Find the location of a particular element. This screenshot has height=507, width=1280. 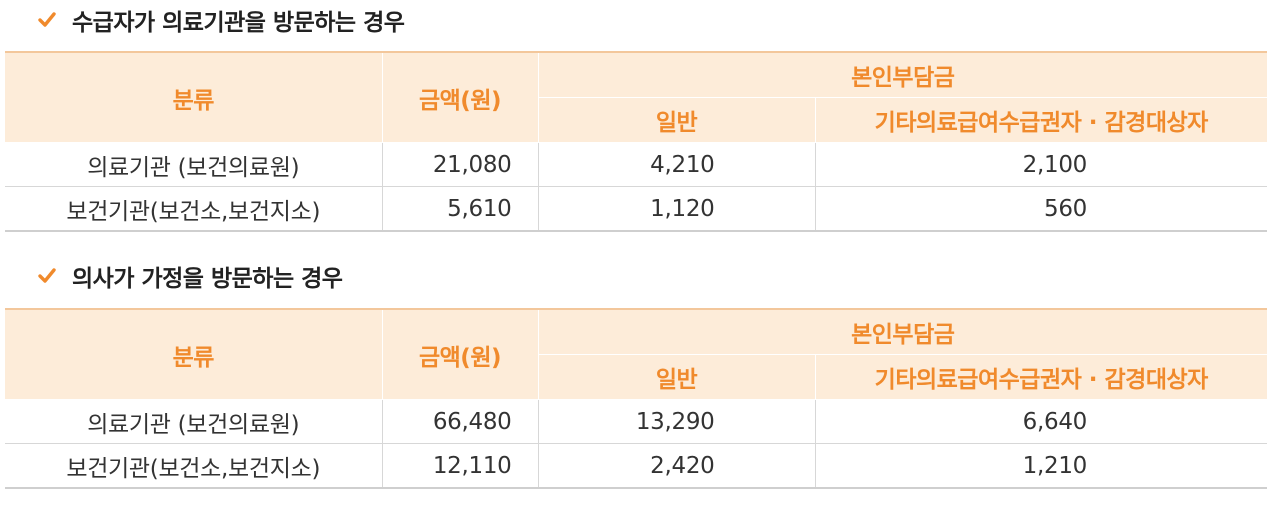

table-row: 의료기관 (보건의료원) 21,080 4,210 2,100 is located at coordinates (636, 164).